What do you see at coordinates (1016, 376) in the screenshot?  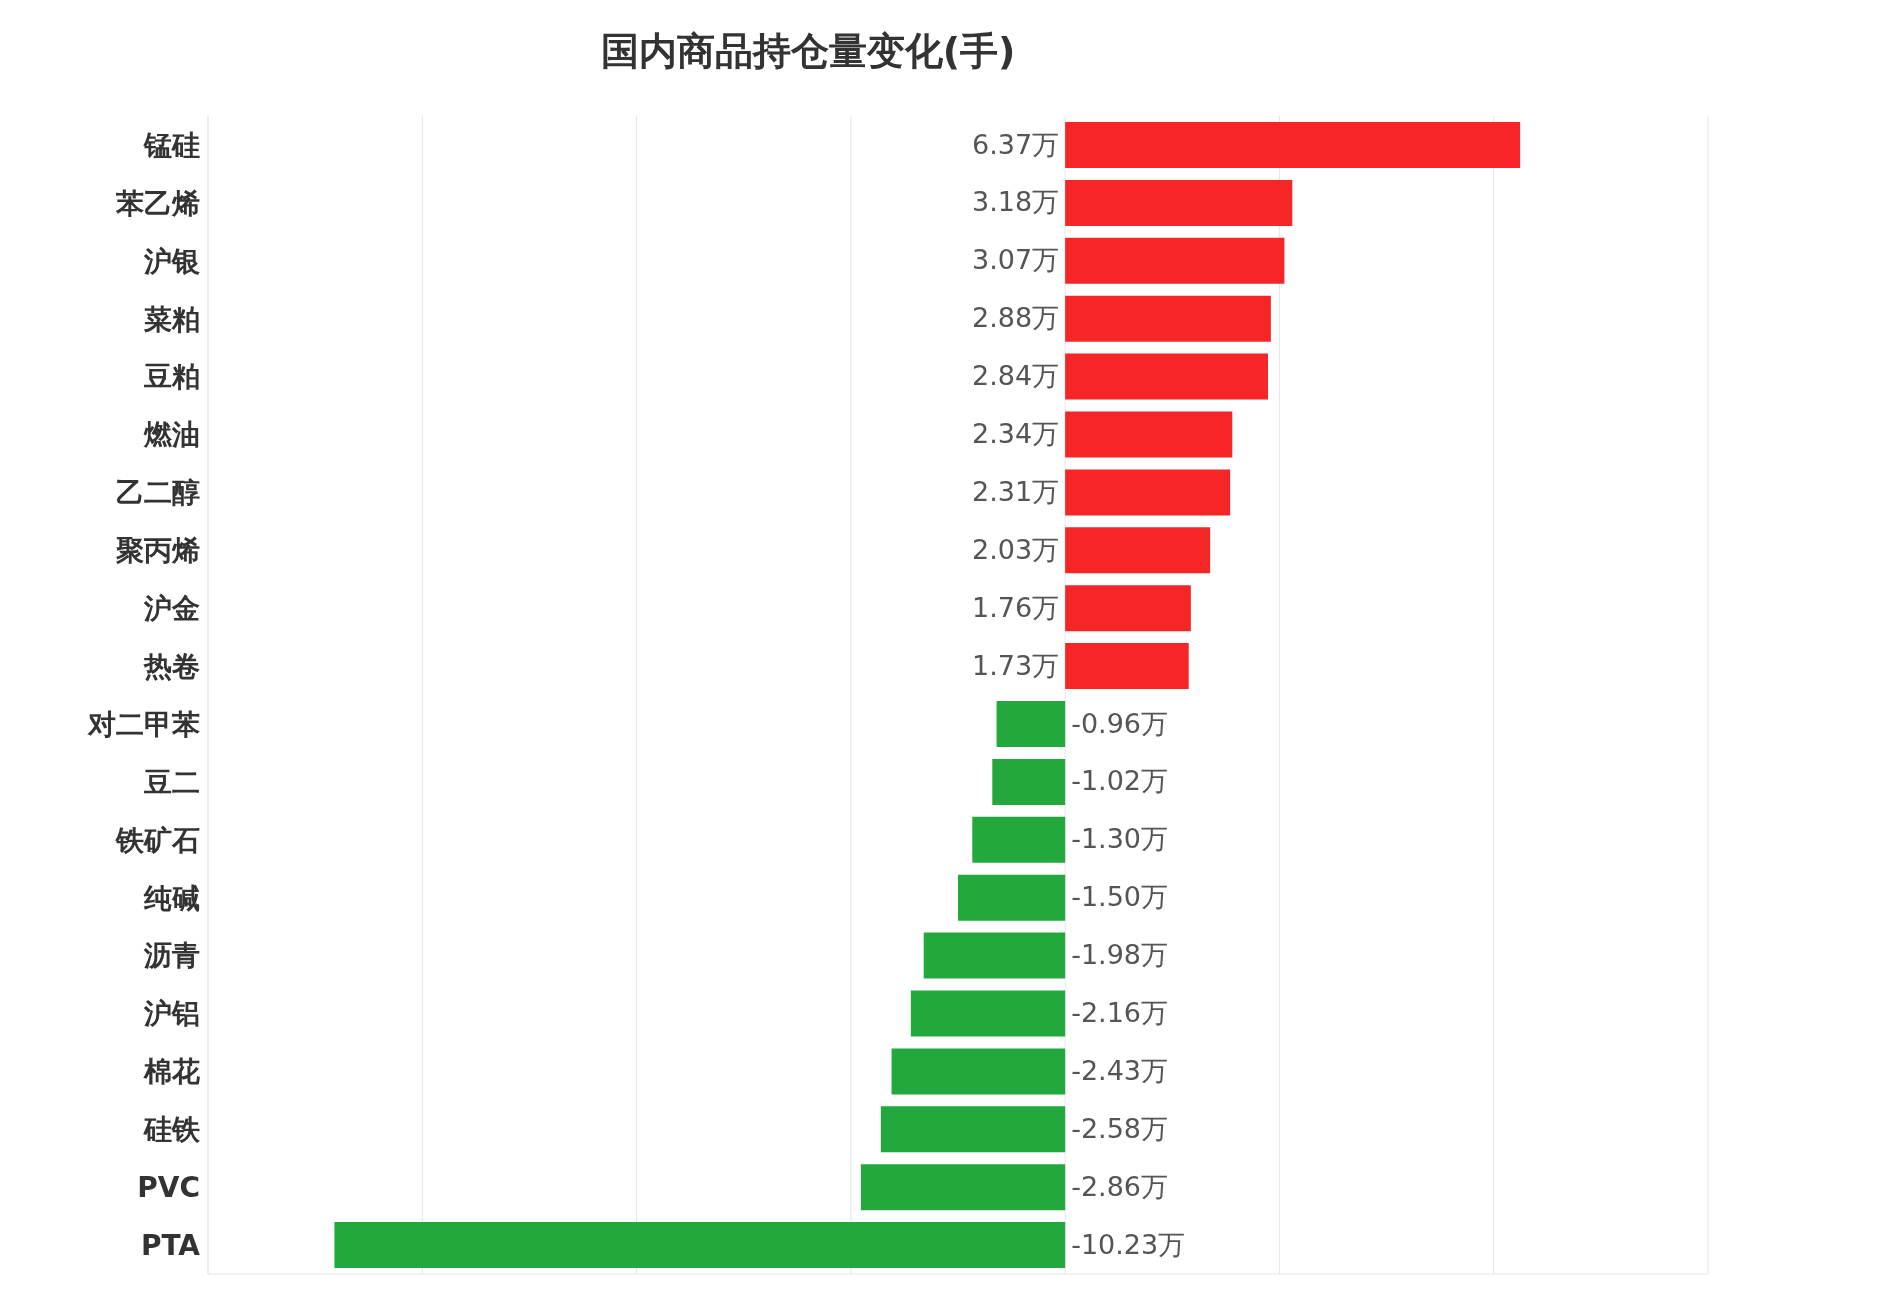 I see `data-label: 2.84万` at bounding box center [1016, 376].